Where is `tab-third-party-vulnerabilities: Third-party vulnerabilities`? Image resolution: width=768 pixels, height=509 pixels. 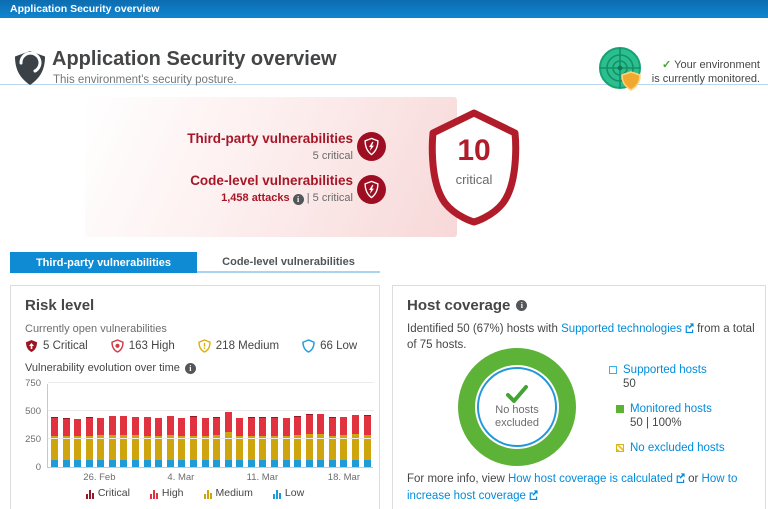
tab-third-party-vulnerabilities: Third-party vulnerabilities is located at coordinates (103, 262).